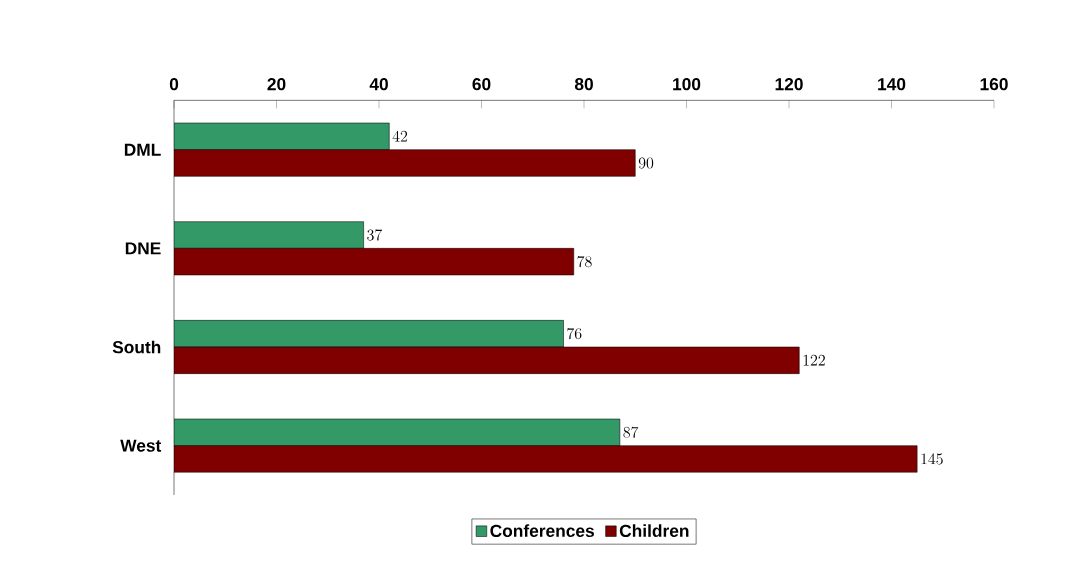 The width and height of the screenshot is (1072, 562). What do you see at coordinates (374, 235) in the screenshot?
I see `data-label: 37` at bounding box center [374, 235].